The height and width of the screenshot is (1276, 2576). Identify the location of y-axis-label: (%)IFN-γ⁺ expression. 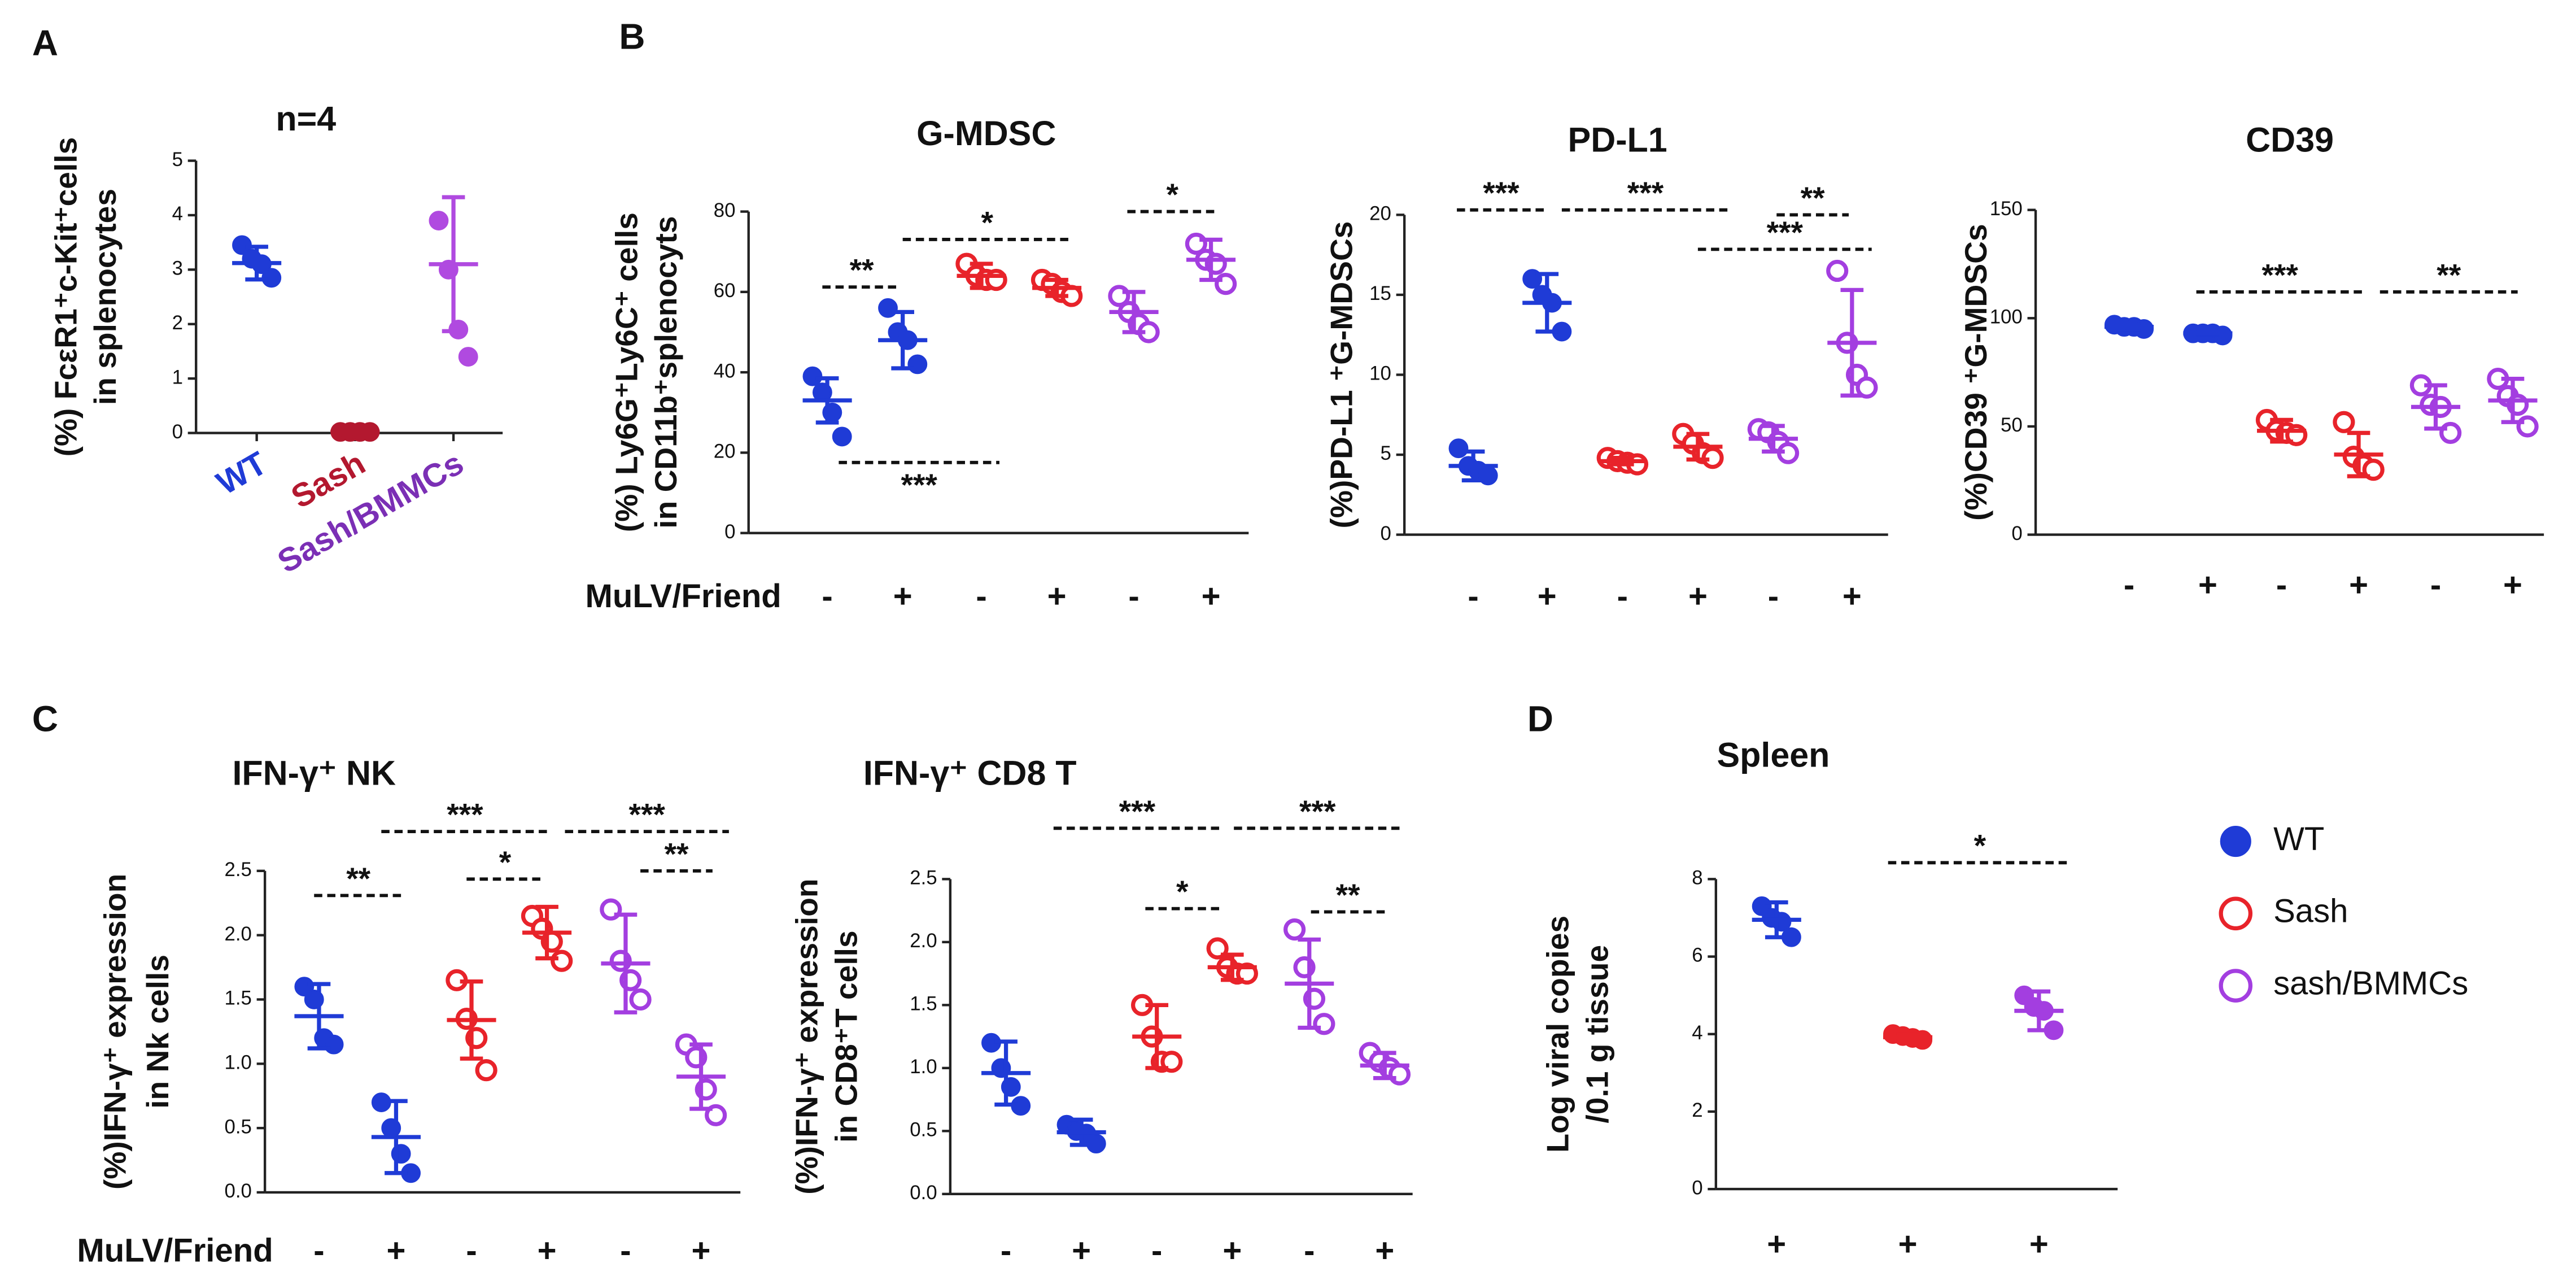
(115, 1032).